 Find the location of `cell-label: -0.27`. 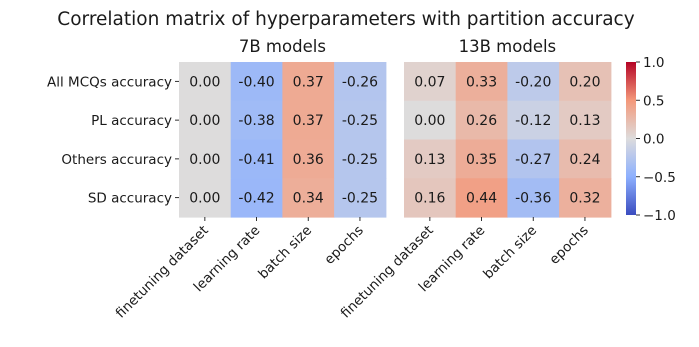

cell-label: -0.27 is located at coordinates (533, 160).